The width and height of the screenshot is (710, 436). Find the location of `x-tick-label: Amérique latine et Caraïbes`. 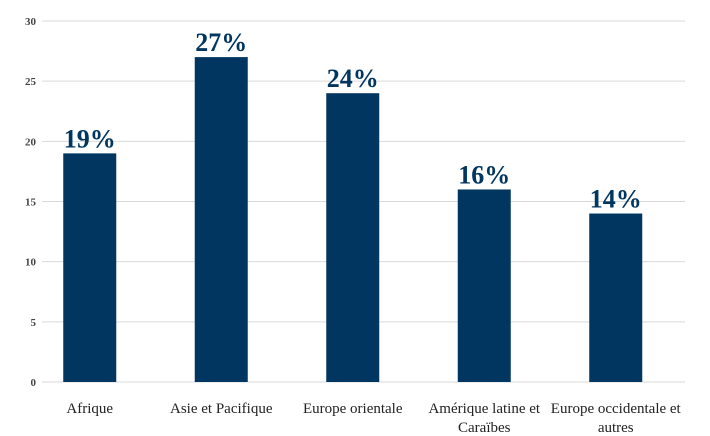

x-tick-label: Amérique latine et Caraïbes is located at coordinates (484, 418).